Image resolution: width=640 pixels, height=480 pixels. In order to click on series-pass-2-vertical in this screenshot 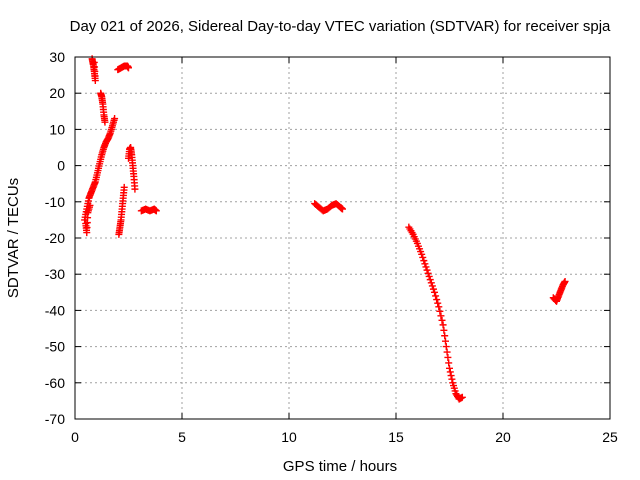, I will do `click(121, 210)`.